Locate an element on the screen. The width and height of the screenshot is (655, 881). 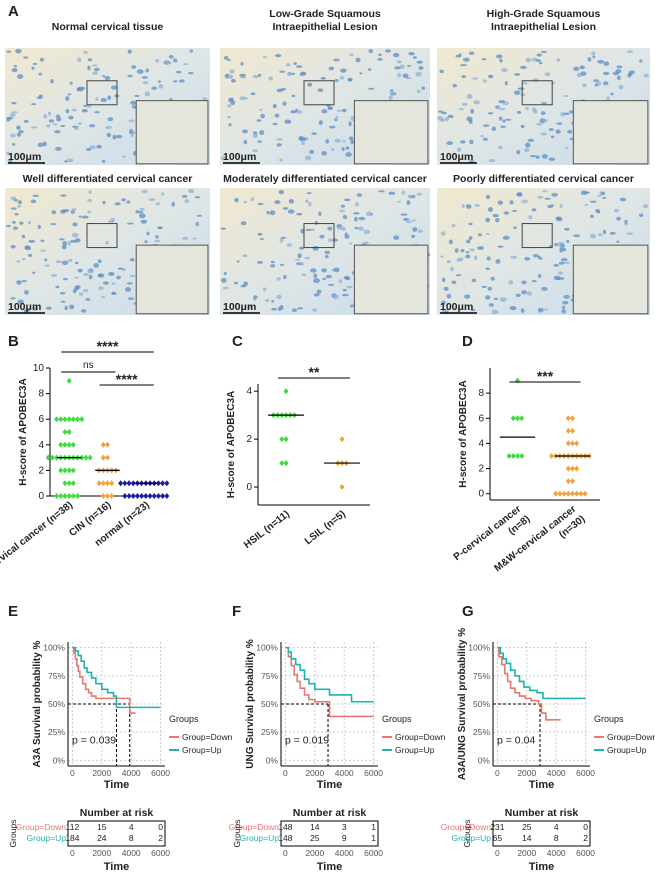
image-title: Intraepithelial Lesion is located at coordinates (543, 27).